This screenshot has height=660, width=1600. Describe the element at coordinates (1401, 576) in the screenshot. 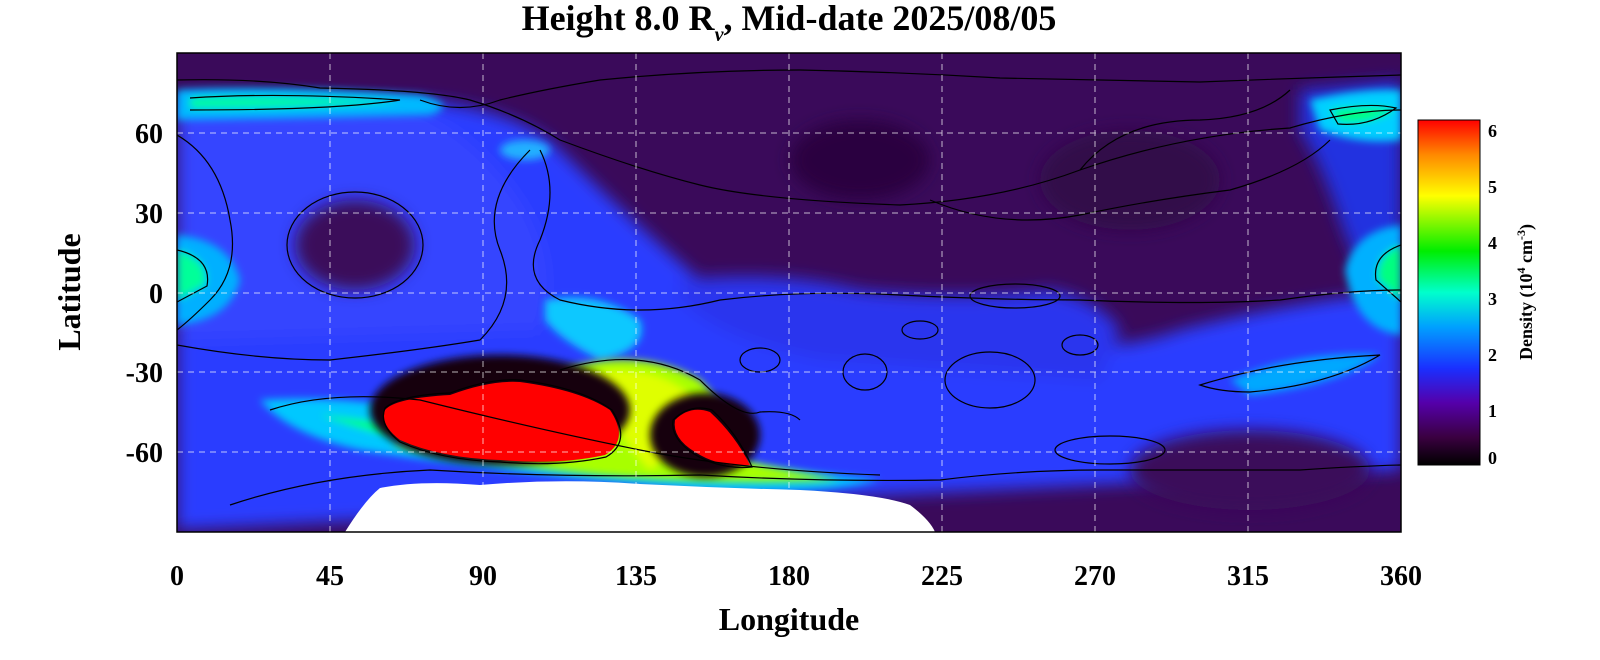

I see `x-tick-label: 360` at that location.